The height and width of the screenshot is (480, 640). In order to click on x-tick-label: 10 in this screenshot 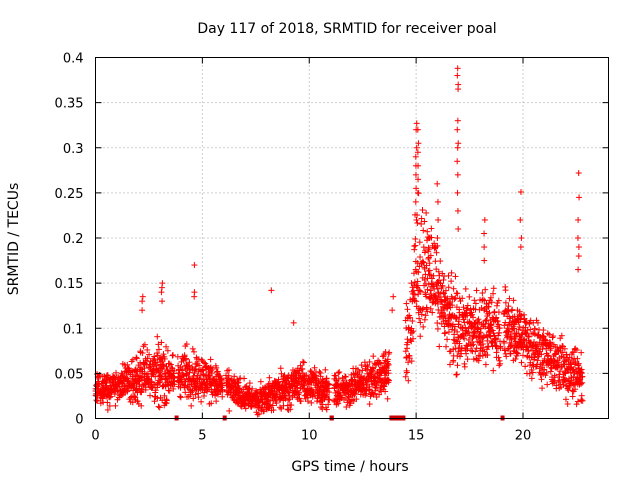, I will do `click(309, 436)`.